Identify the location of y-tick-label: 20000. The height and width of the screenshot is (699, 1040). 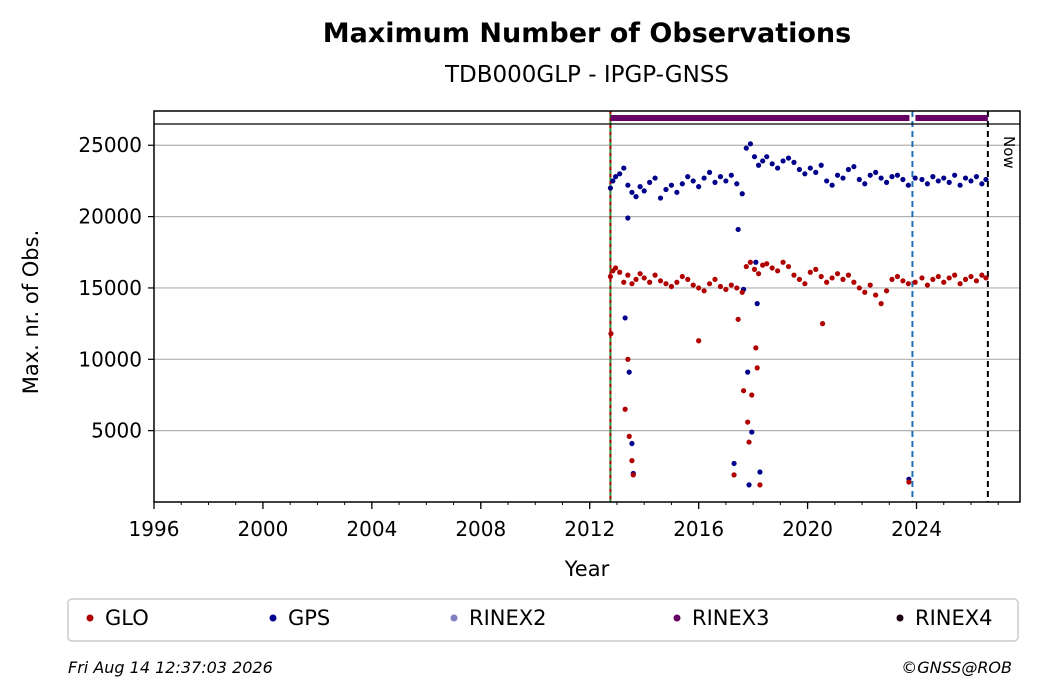
(110, 217).